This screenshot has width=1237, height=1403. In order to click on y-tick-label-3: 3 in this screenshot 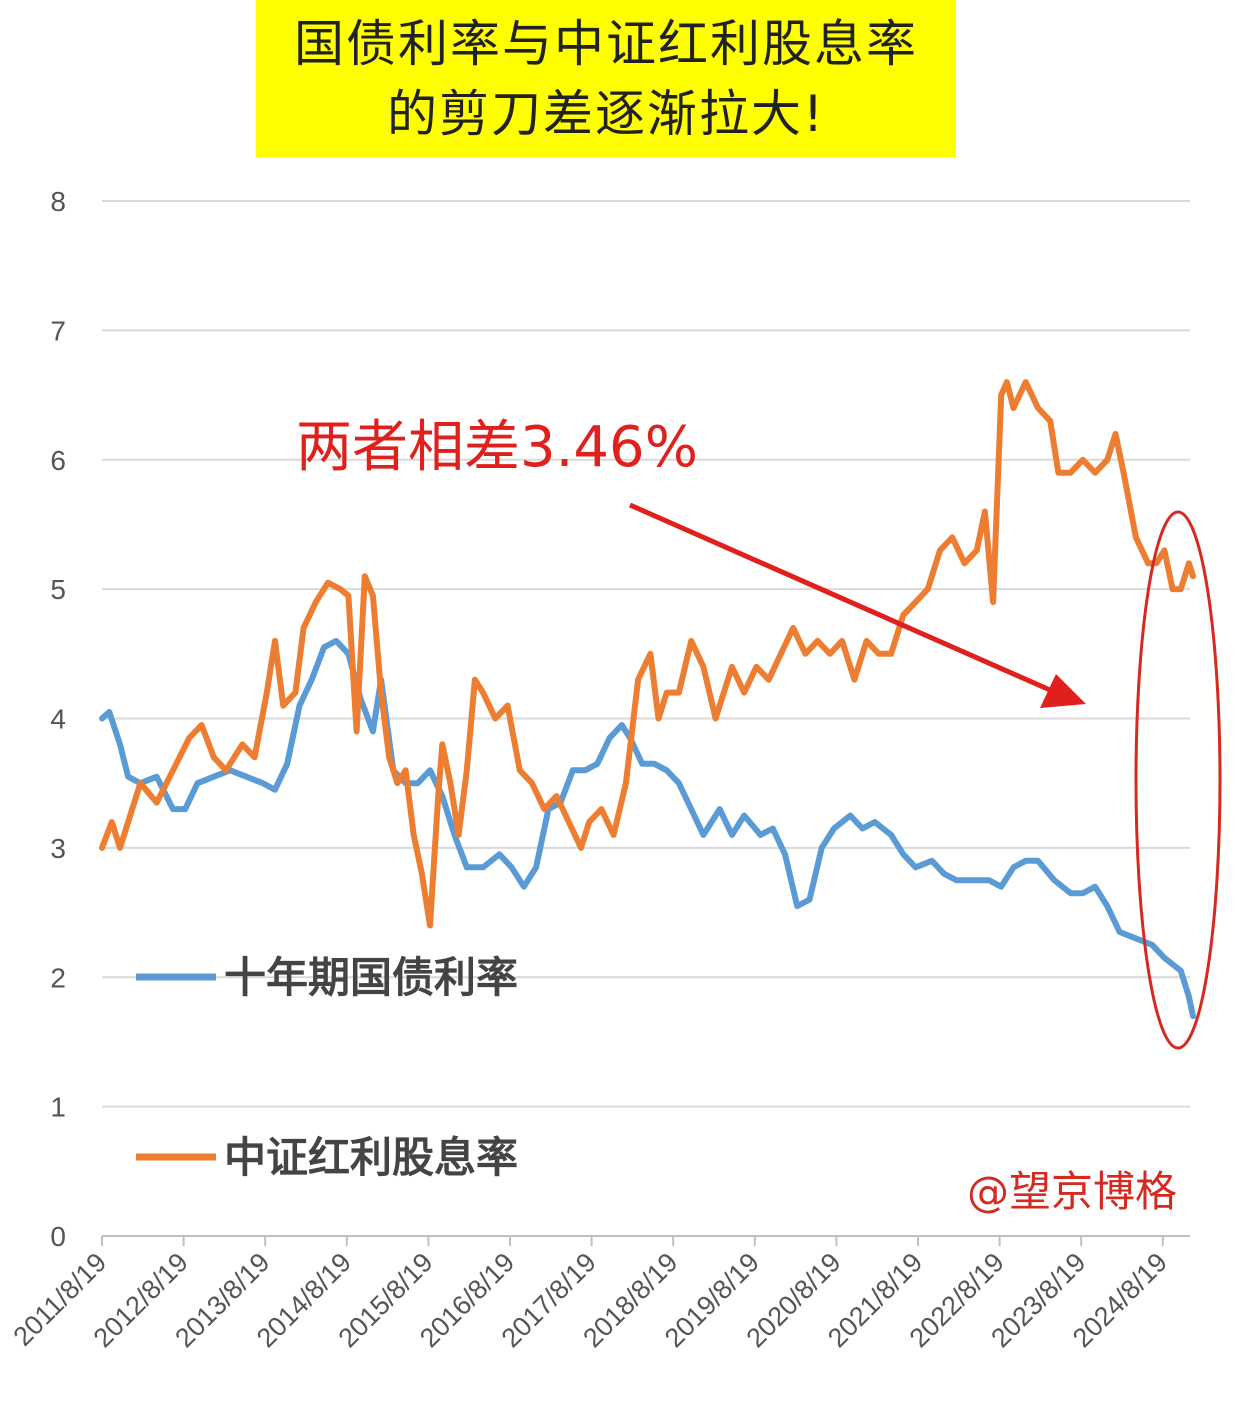, I will do `click(58, 848)`.